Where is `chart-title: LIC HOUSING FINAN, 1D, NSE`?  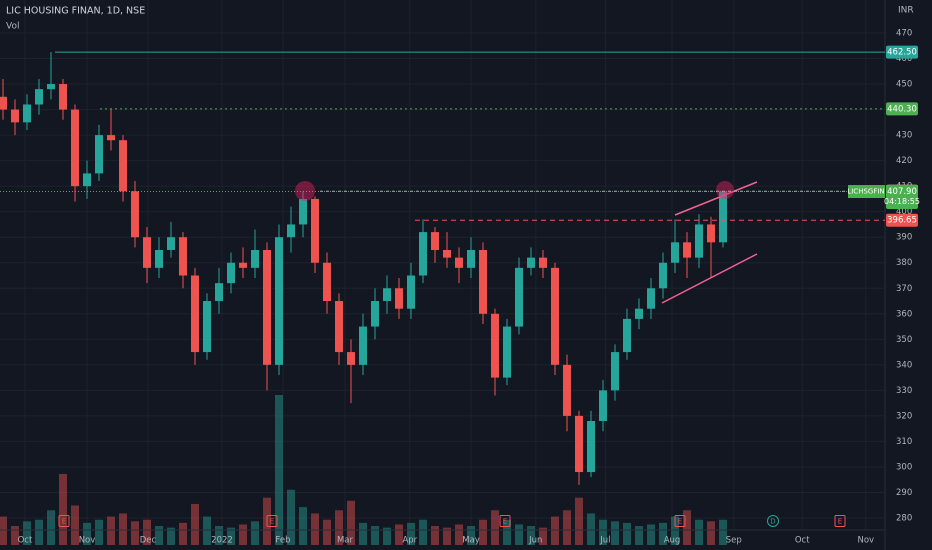
chart-title: LIC HOUSING FINAN, 1D, NSE is located at coordinates (75, 11).